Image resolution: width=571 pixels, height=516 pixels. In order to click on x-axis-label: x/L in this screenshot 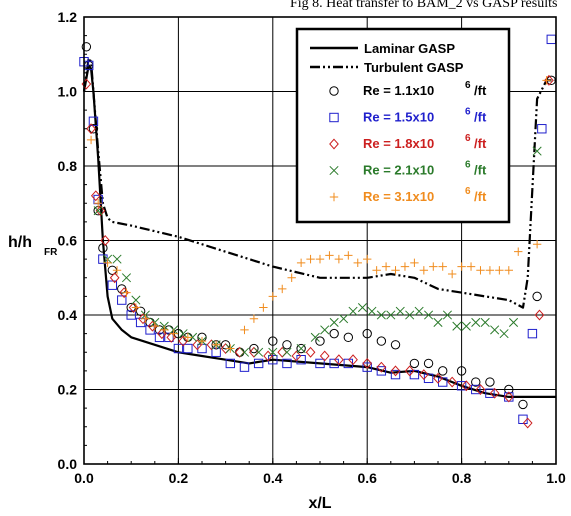, I will do `click(319, 503)`.